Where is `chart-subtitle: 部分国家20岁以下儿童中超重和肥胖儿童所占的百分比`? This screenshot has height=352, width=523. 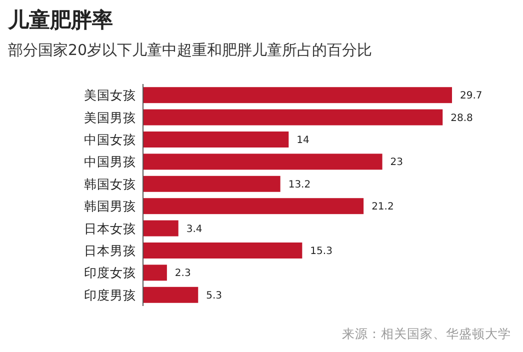 chart-subtitle: 部分国家20岁以下儿童中超重和肥胖儿童所占的百分比 is located at coordinates (190, 50).